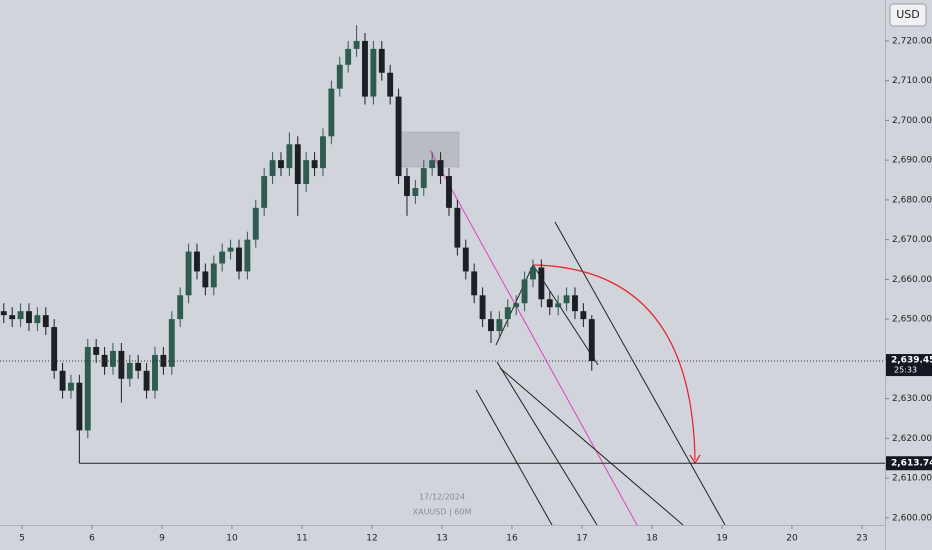 This screenshot has width=932, height=550. I want to click on x-tick-label: 13, so click(441, 539).